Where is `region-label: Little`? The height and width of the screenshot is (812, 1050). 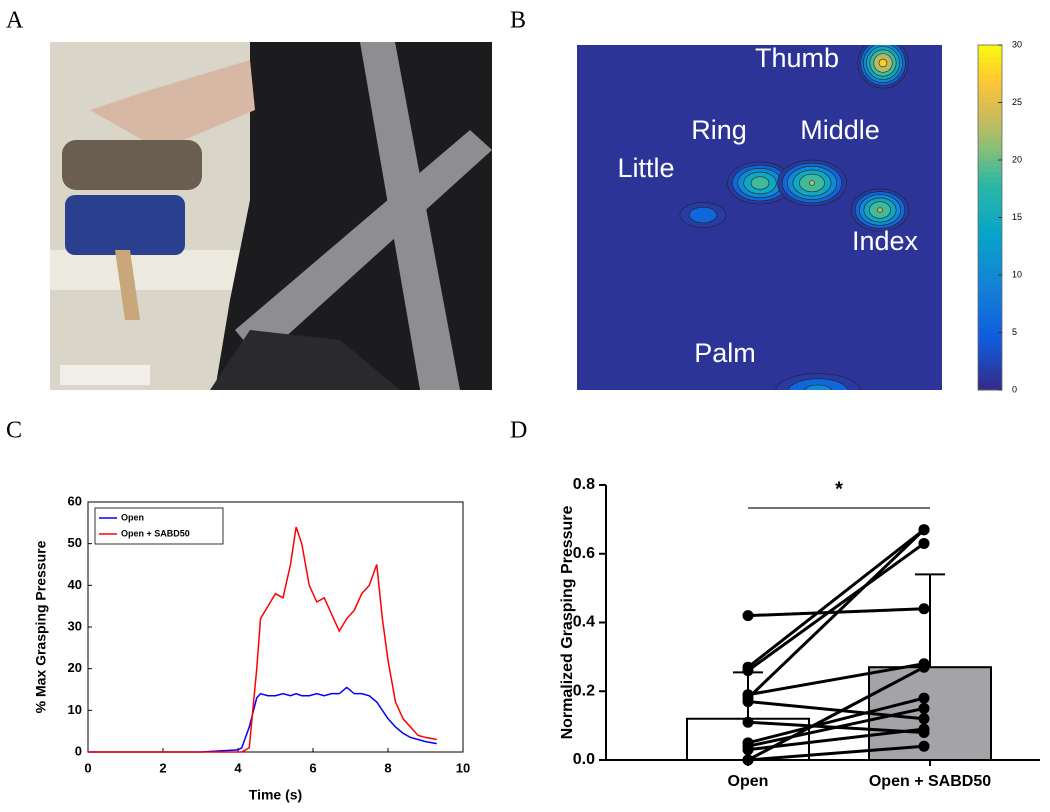 region-label: Little is located at coordinates (645, 168).